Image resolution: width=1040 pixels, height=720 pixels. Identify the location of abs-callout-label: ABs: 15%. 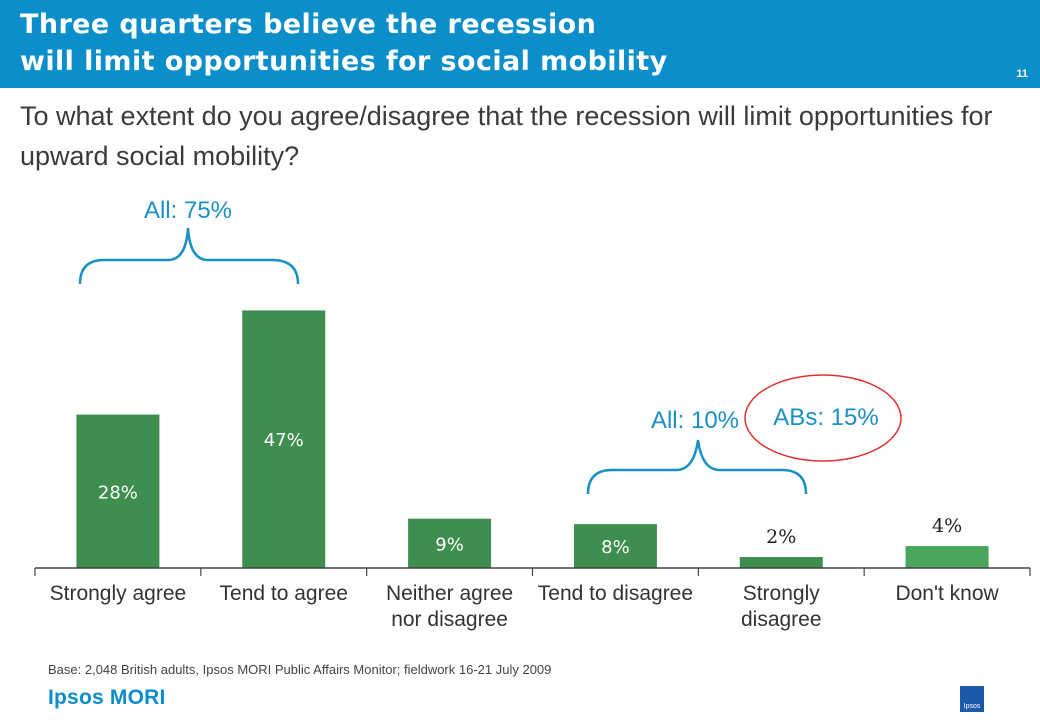
(825, 417).